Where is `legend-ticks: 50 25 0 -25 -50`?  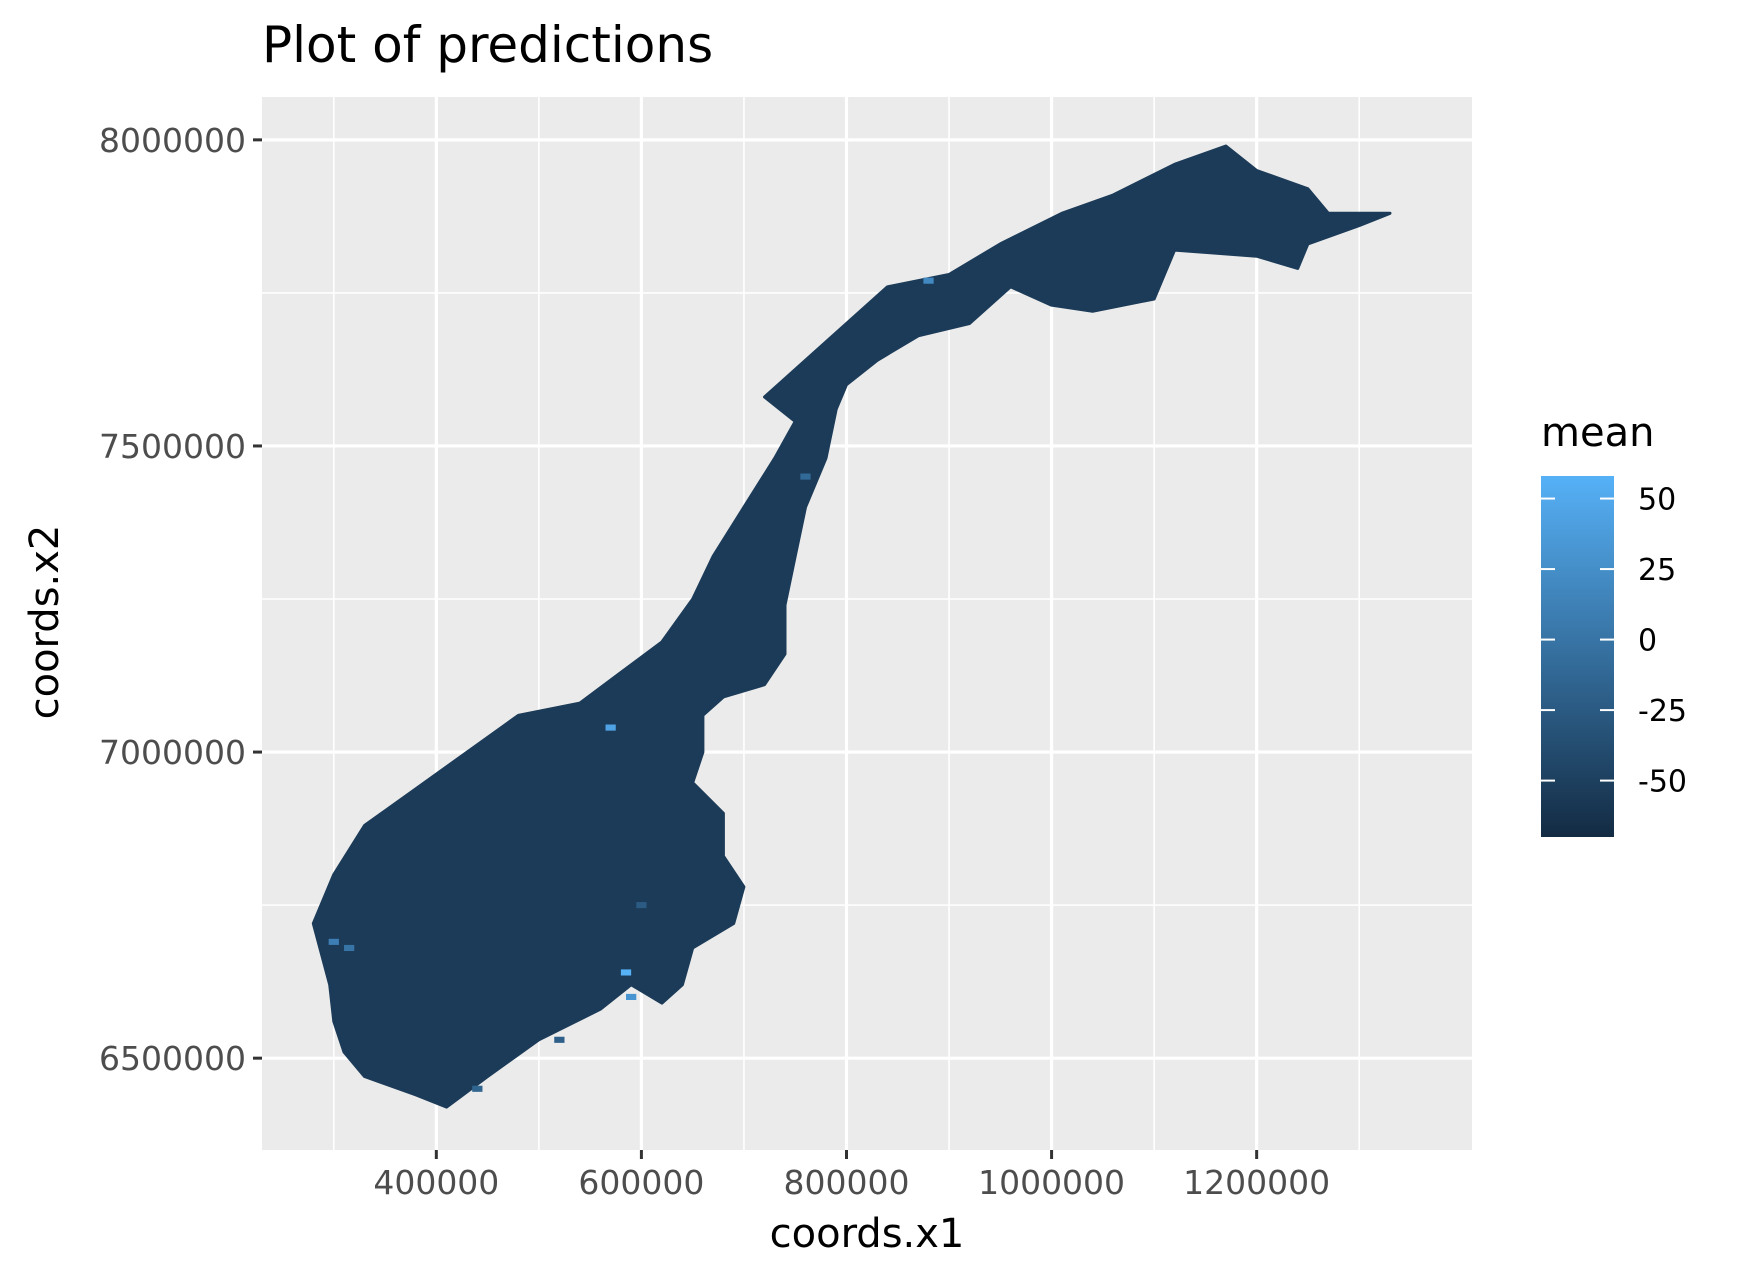 legend-ticks: 50 25 0 -25 -50 is located at coordinates (1614, 641).